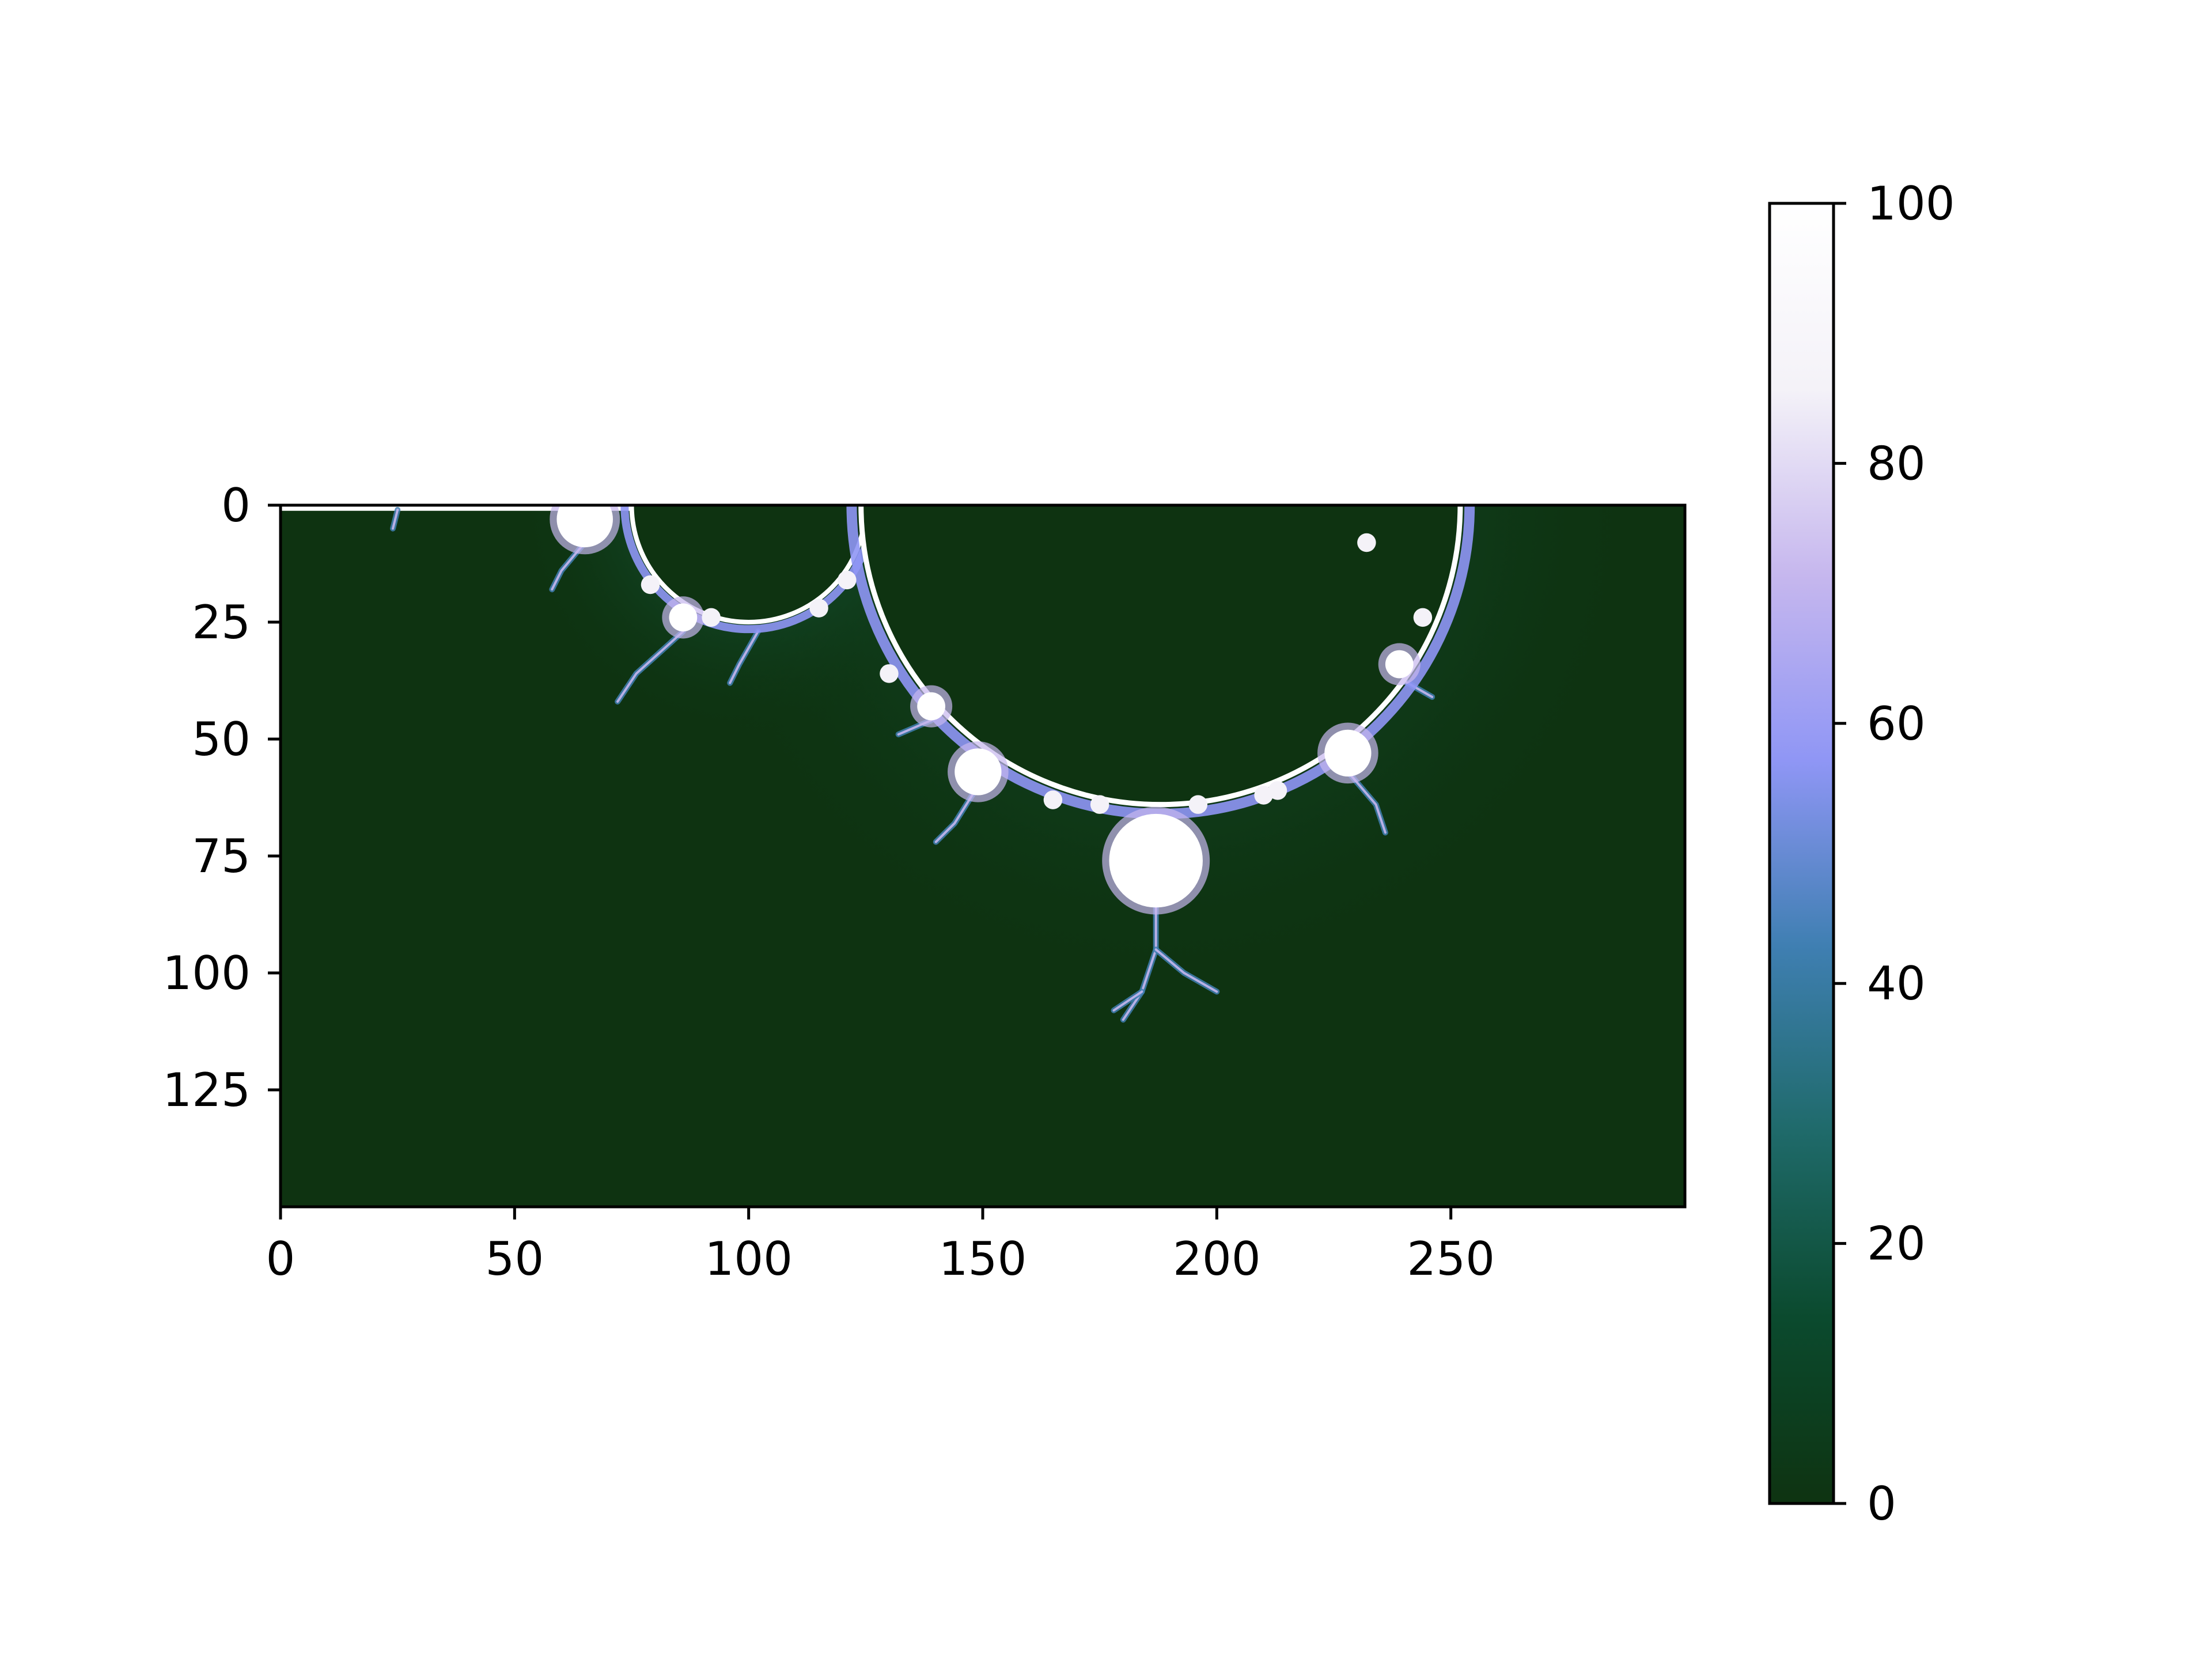 This screenshot has height=1659, width=2212. I want to click on y-tick-label: 50, so click(221, 739).